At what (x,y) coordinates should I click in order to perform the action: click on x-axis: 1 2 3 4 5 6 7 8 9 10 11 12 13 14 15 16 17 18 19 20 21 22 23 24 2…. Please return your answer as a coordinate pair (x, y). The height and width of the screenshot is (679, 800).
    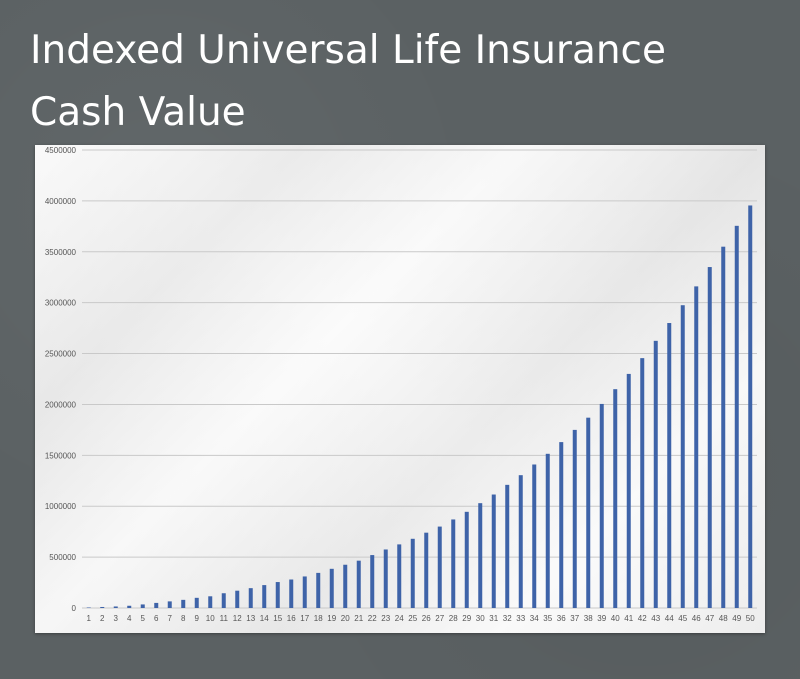
    Looking at the image, I should click on (421, 618).